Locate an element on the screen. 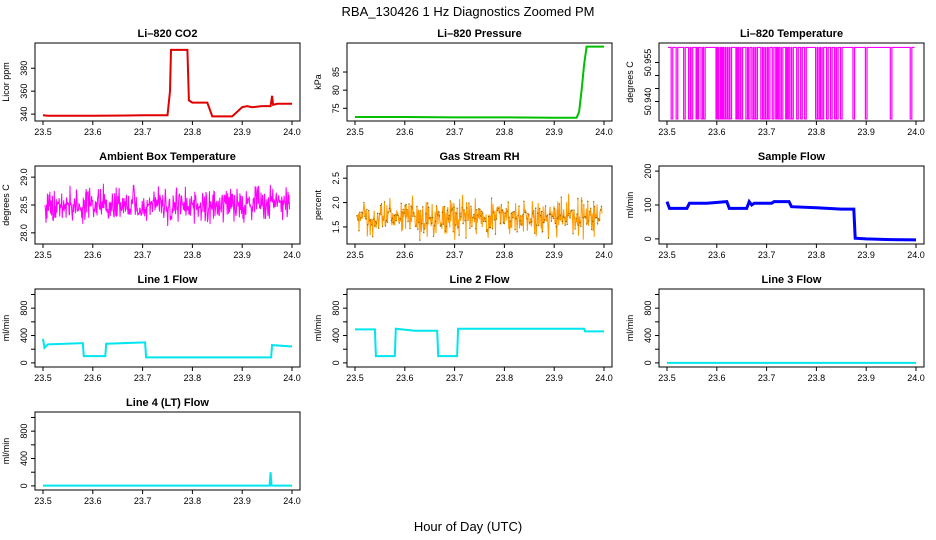 This screenshot has height=540, width=936. x-tick-label: 24.0 is located at coordinates (604, 132).